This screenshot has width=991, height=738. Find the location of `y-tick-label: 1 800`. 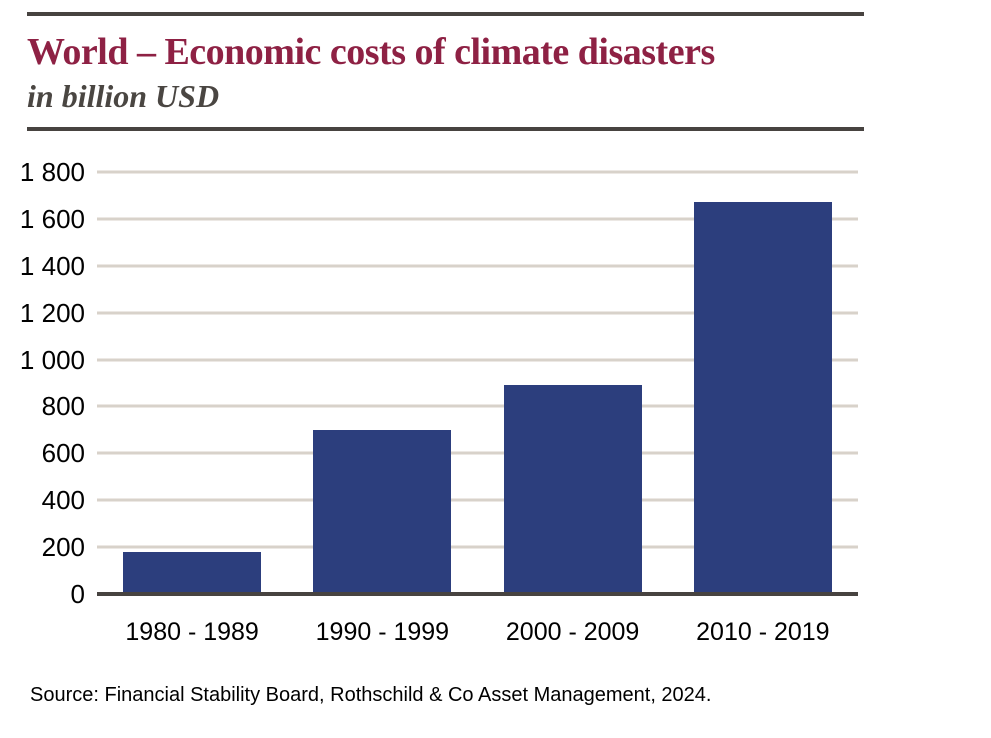

y-tick-label: 1 800 is located at coordinates (52, 172).